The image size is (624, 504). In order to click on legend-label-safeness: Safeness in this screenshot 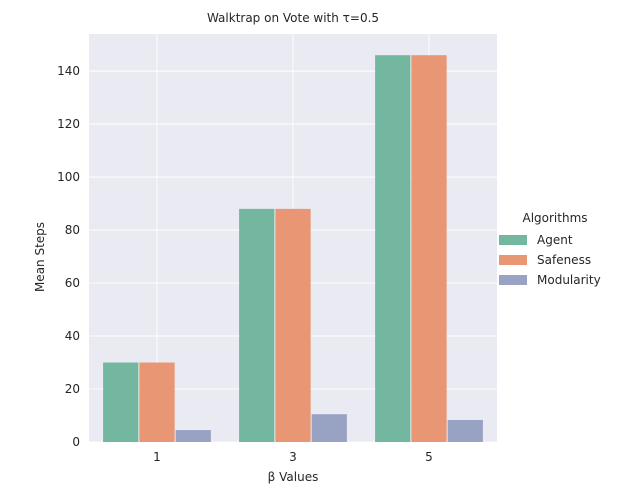, I will do `click(564, 260)`.